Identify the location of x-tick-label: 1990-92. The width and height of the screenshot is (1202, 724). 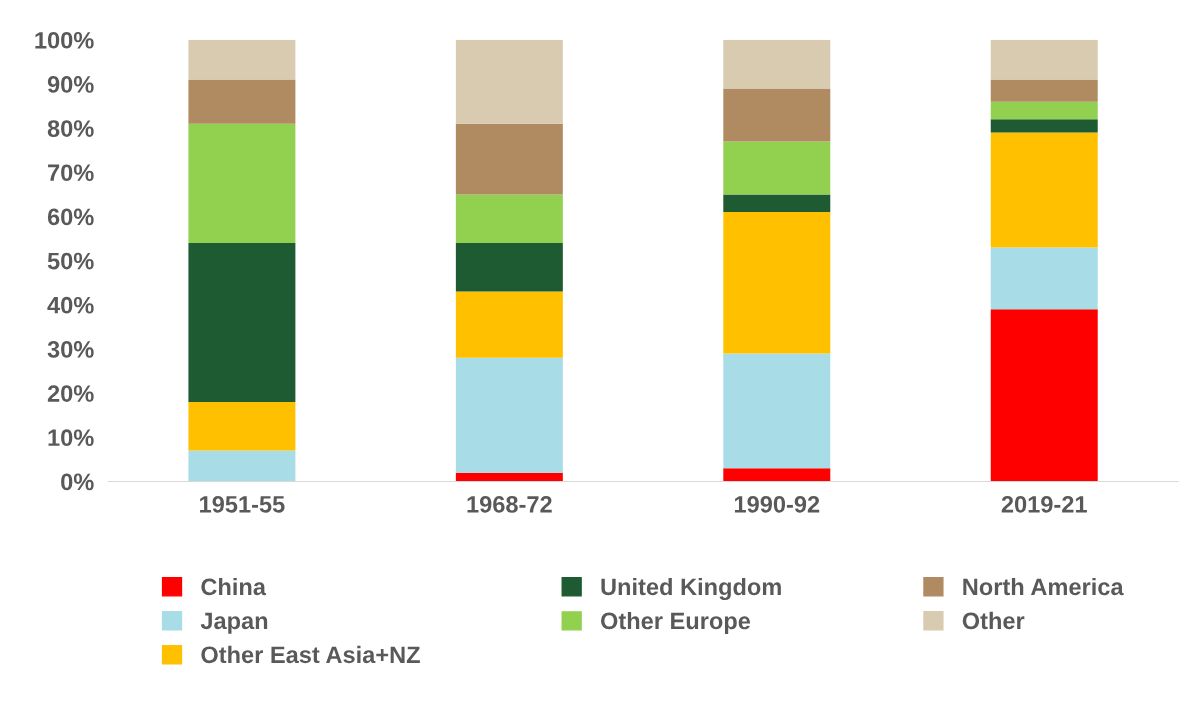
(777, 504).